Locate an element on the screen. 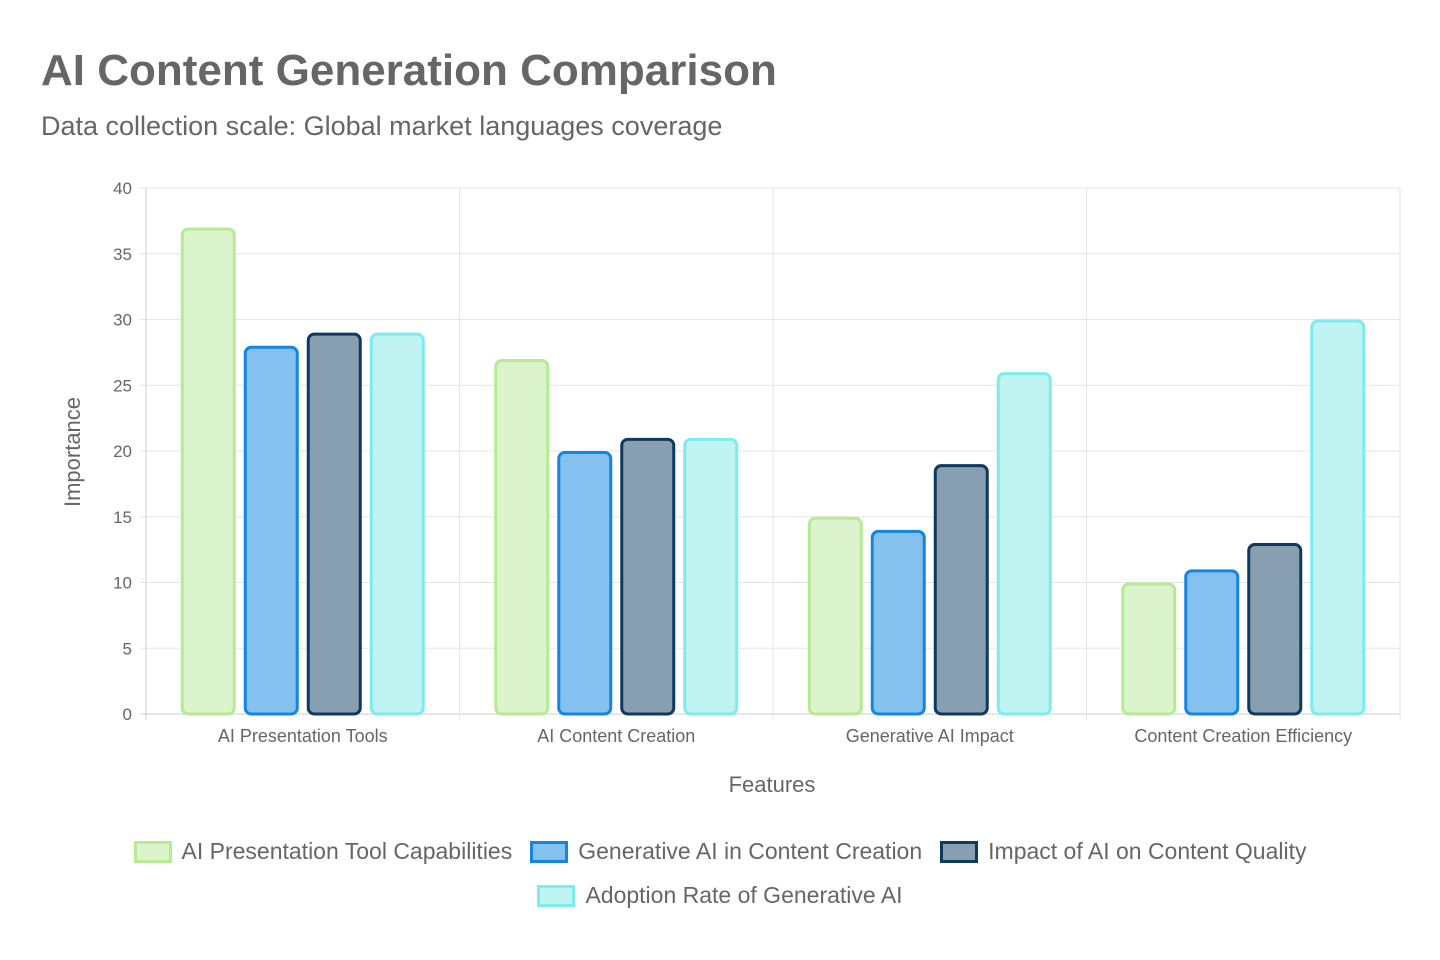  legend-label: Adoption Rate of Generative AI is located at coordinates (744, 895).